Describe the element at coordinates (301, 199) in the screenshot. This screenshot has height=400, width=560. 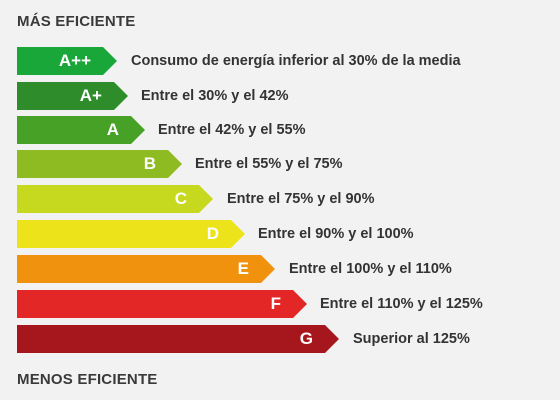
I see `energy-class-description: Entre el 75% y el 90%` at that location.